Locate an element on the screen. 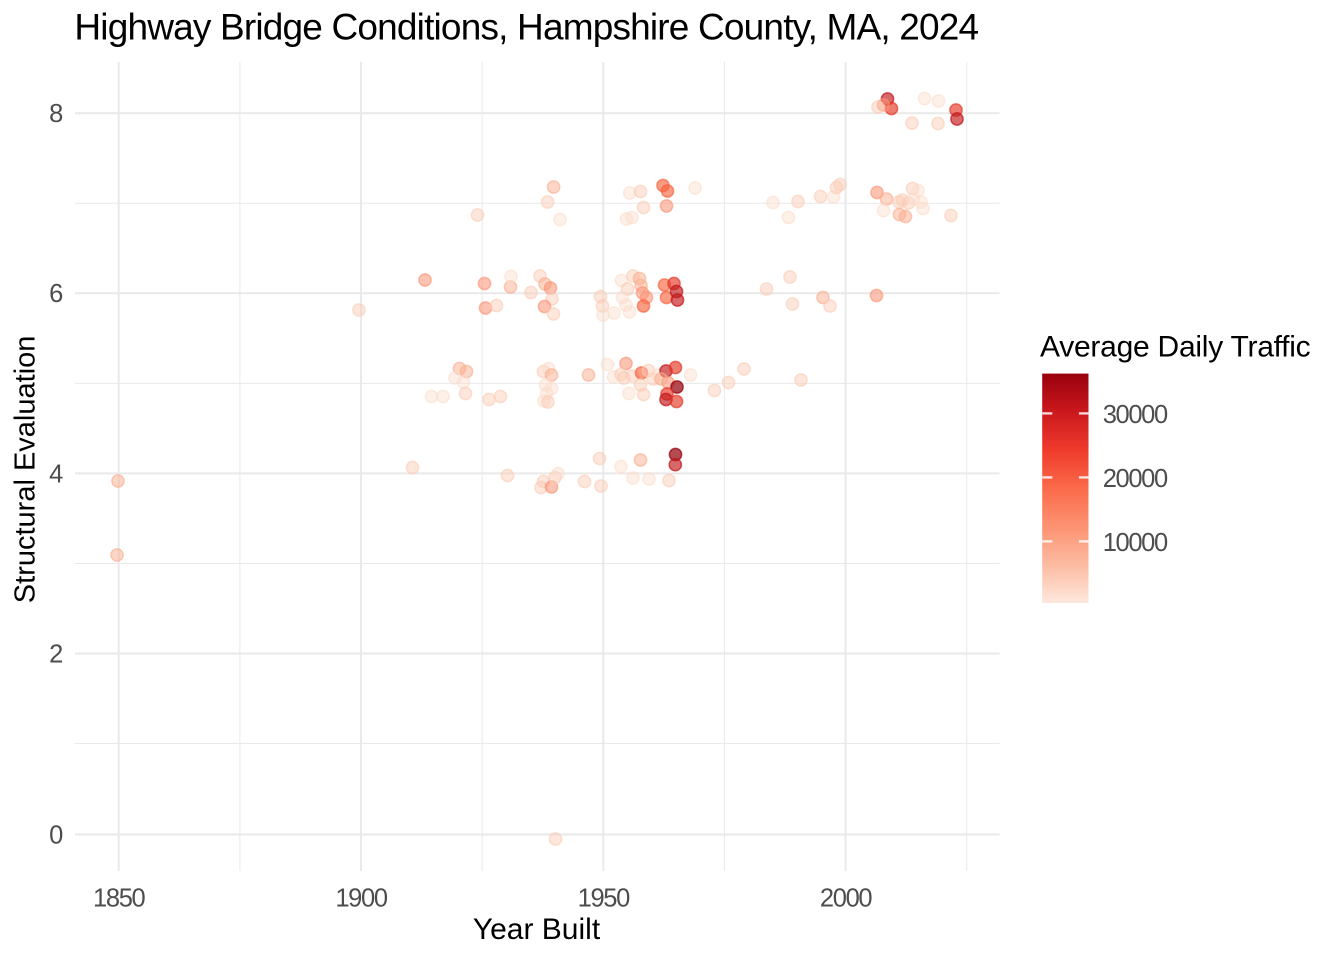 The image size is (1344, 965). svg-text: 6 is located at coordinates (56, 294).